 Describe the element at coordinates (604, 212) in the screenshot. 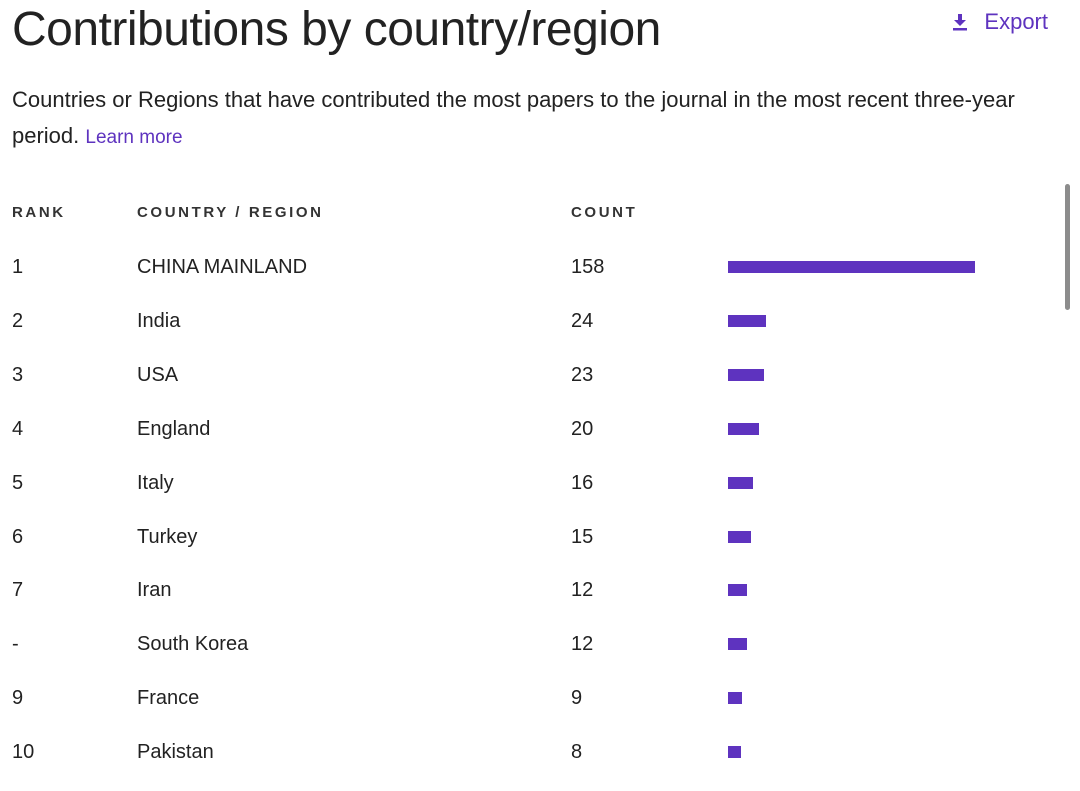

I see `count-header: COUNT` at that location.